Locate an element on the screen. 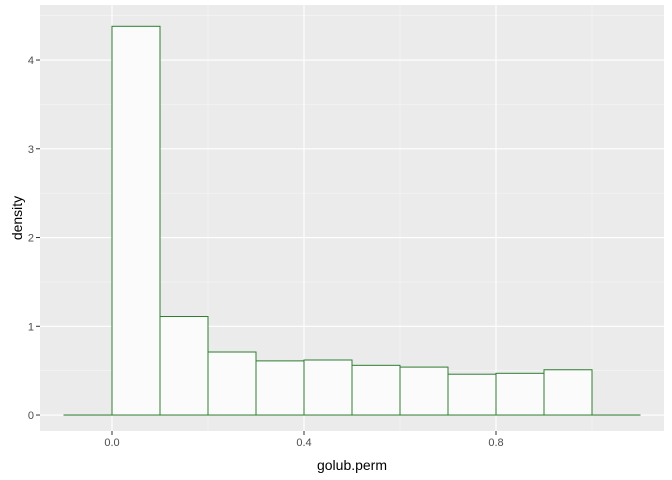 This screenshot has width=672, height=480. y-tick-label: 3 is located at coordinates (31, 150).